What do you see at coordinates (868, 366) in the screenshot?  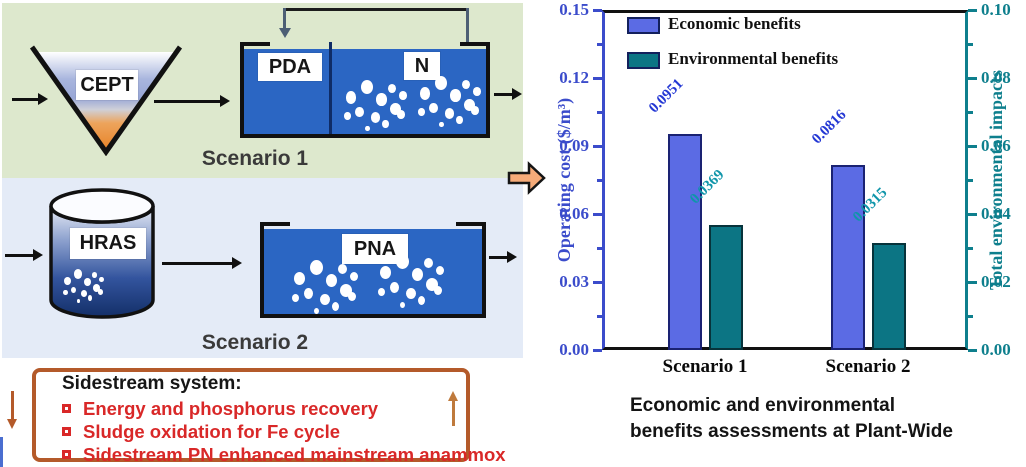 I see `category-label: Scenario 2` at bounding box center [868, 366].